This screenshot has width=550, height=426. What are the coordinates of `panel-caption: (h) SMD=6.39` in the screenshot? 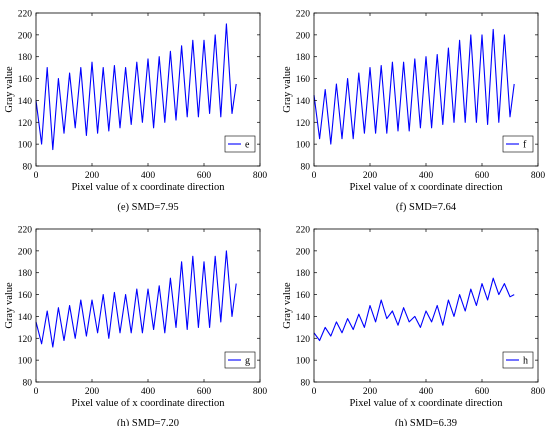 It's located at (426, 422).